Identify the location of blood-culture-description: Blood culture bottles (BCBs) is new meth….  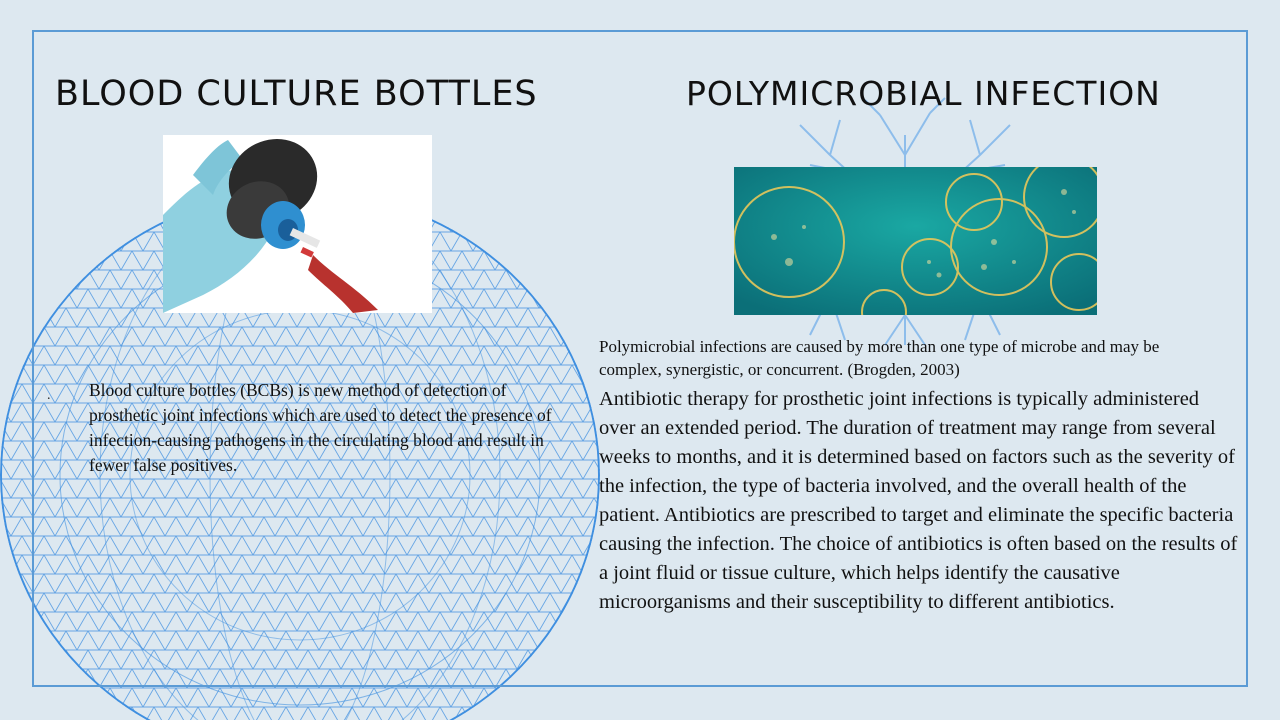
(321, 428).